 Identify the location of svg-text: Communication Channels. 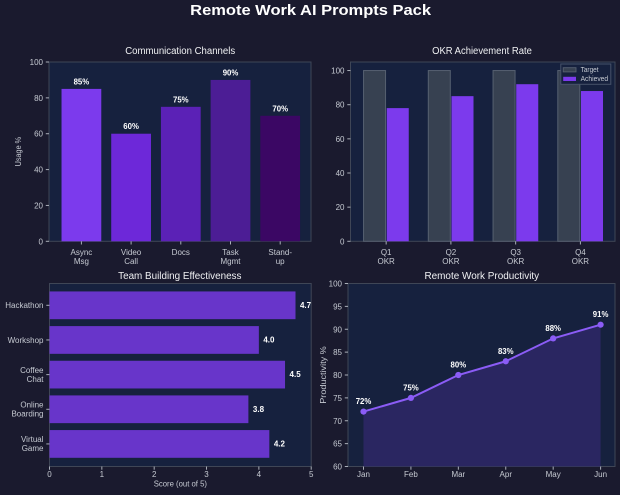
(180, 51).